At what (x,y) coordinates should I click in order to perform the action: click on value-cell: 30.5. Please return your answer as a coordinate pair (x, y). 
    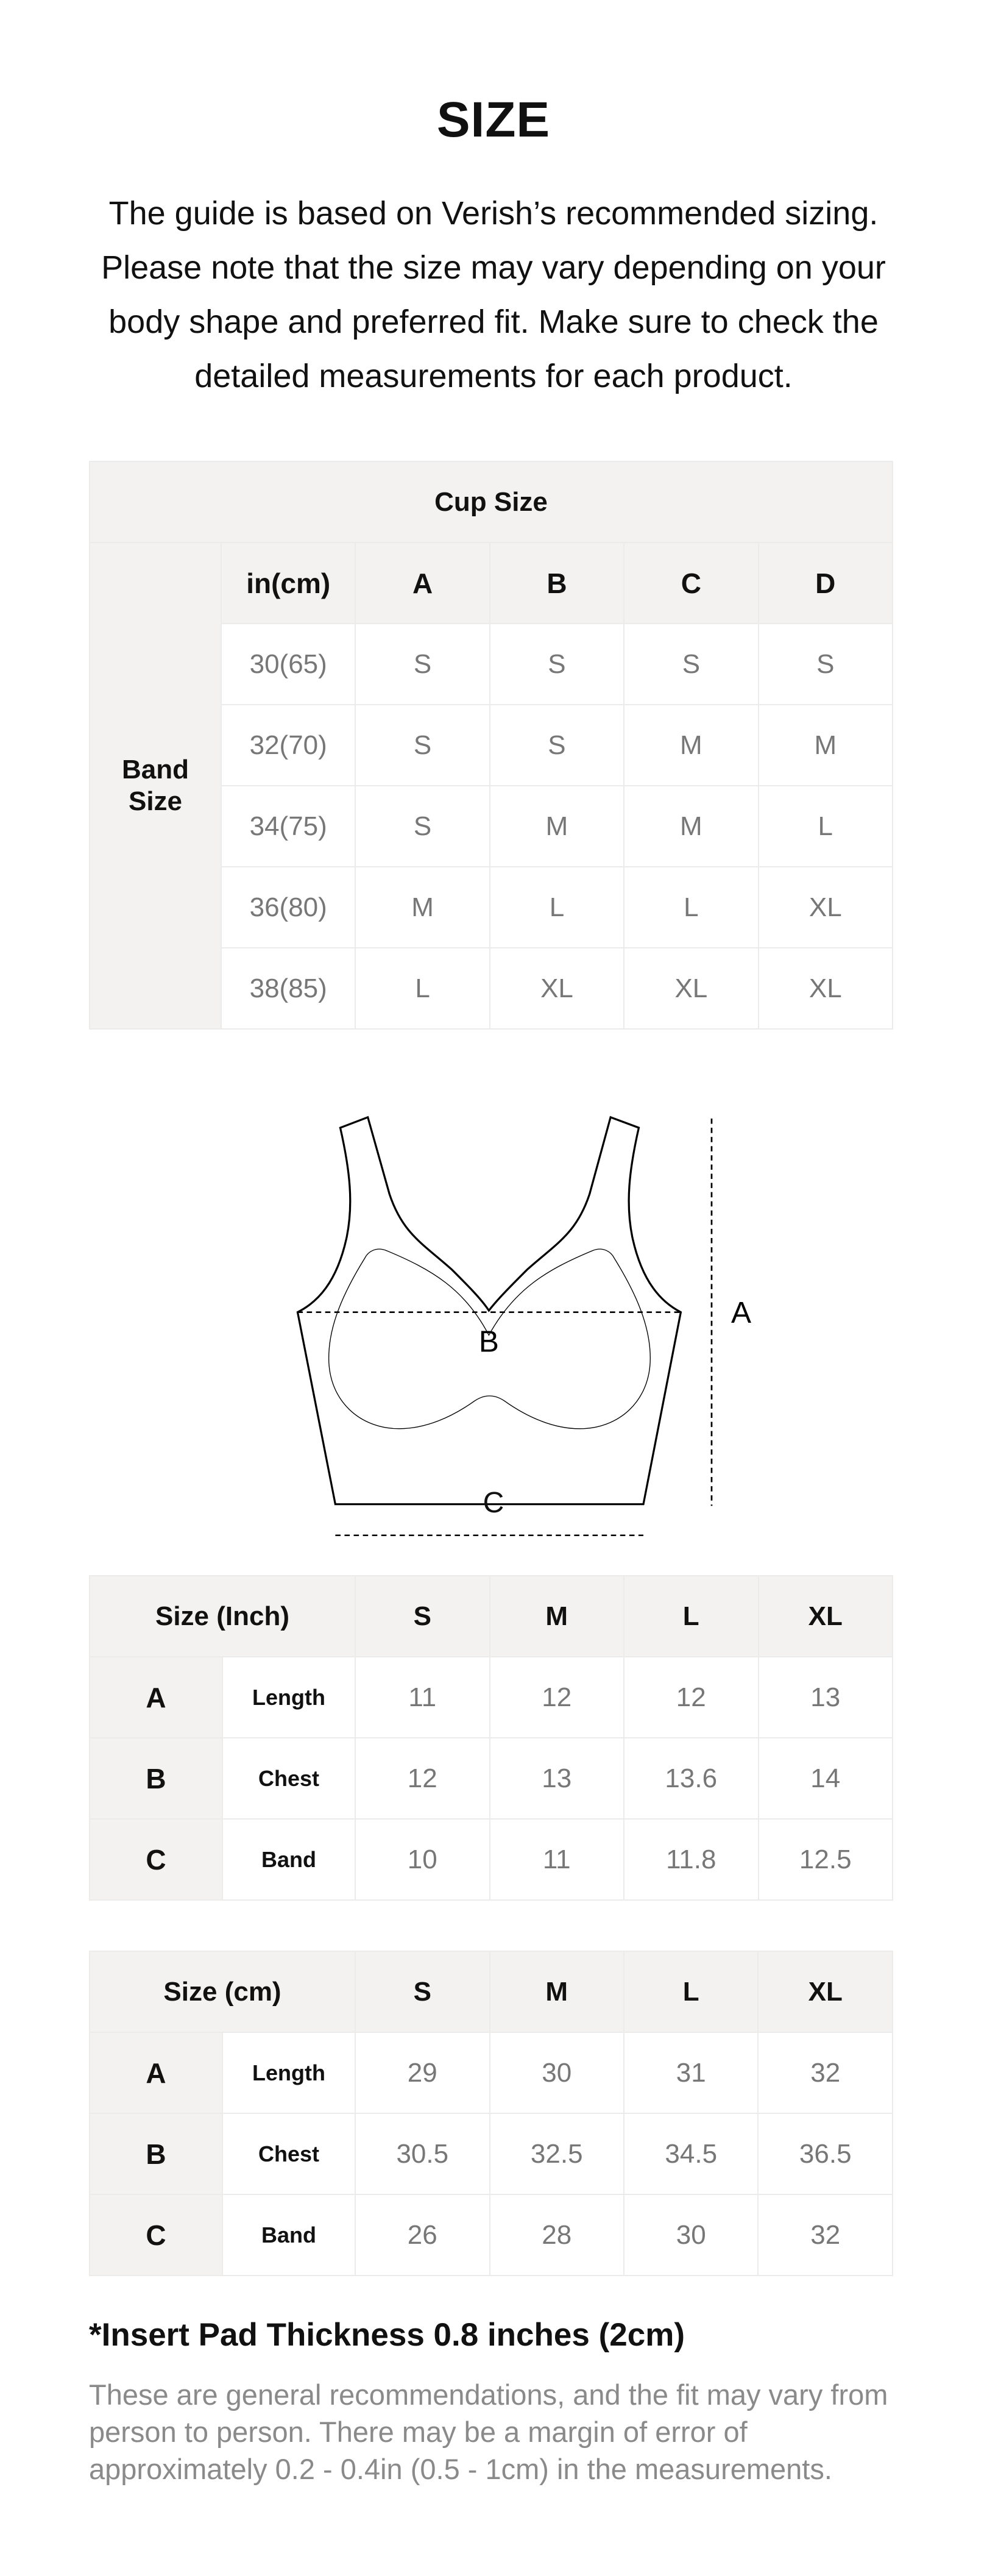
    Looking at the image, I should click on (422, 2154).